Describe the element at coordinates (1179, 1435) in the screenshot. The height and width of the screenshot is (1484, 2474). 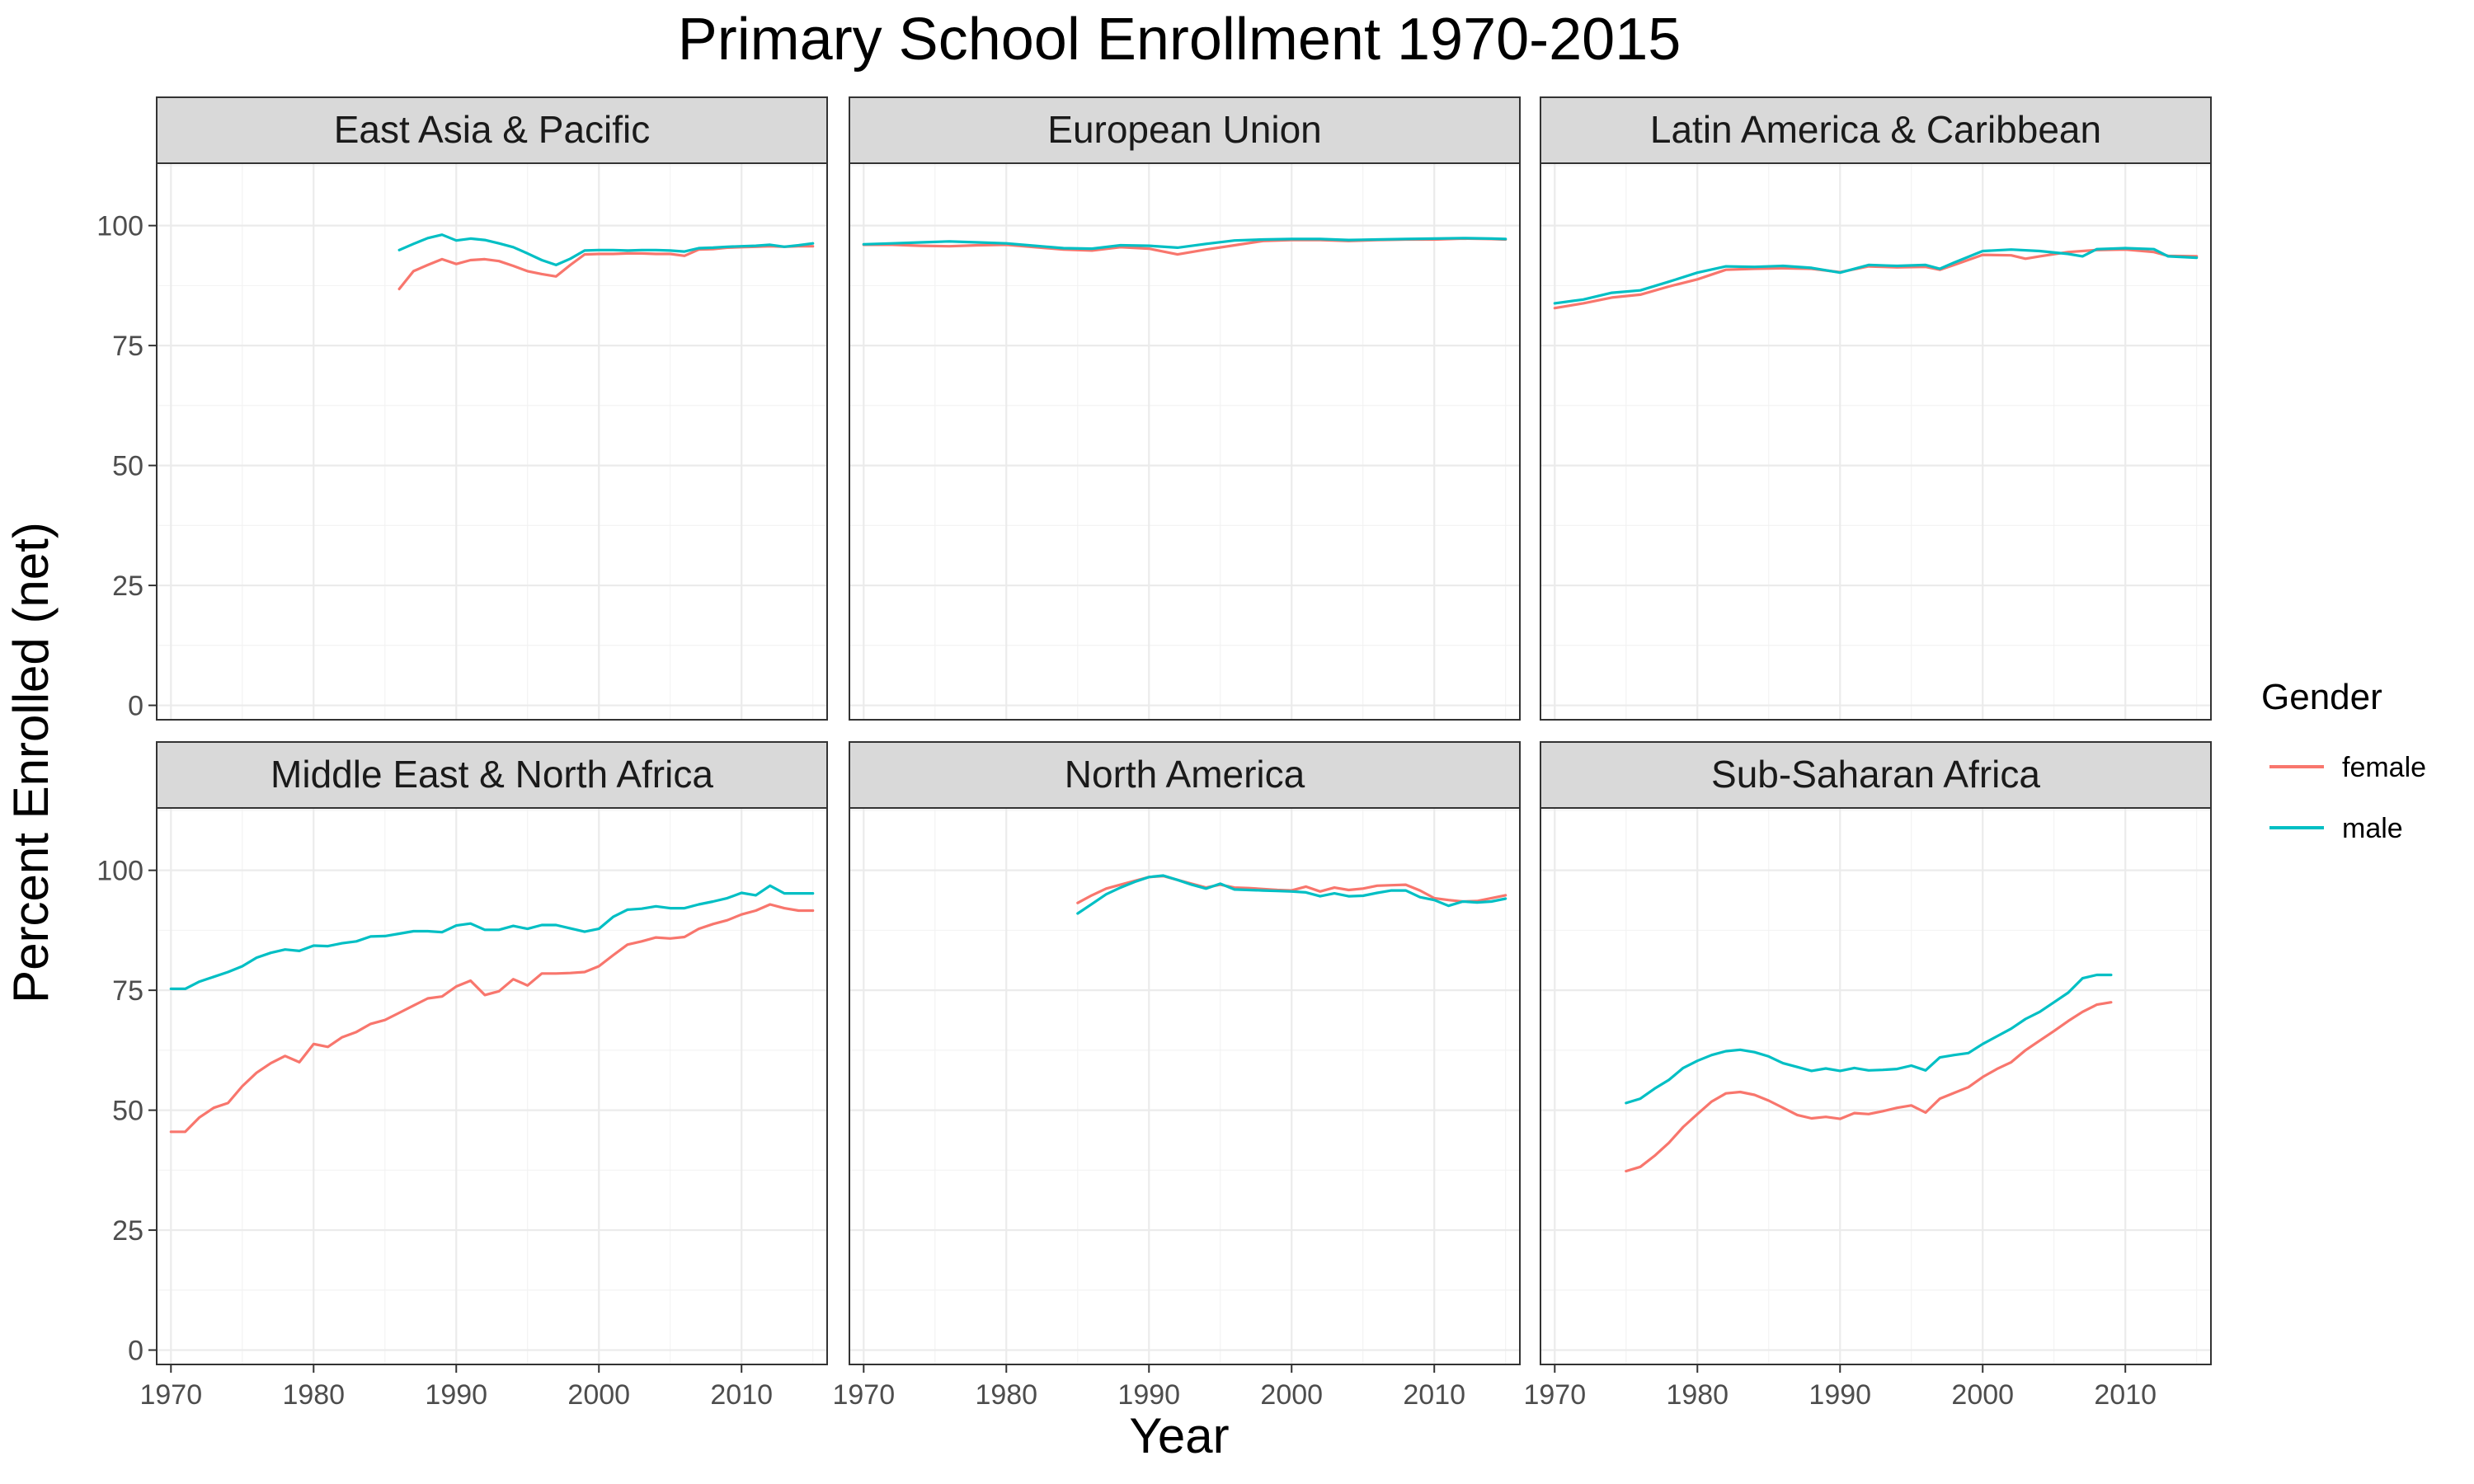
I see `x-axis-title: Year` at that location.